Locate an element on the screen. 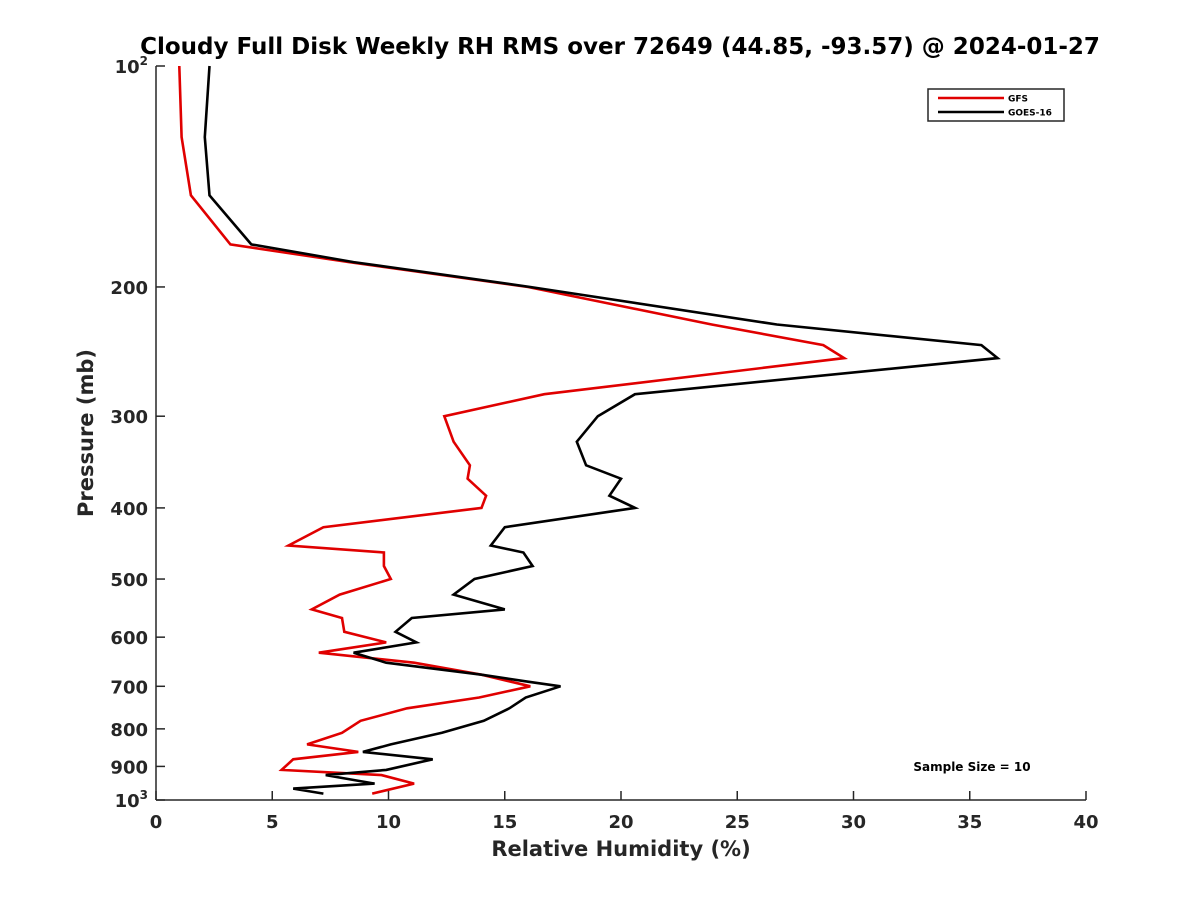  y-tick-label: 10³ is located at coordinates (131, 800).